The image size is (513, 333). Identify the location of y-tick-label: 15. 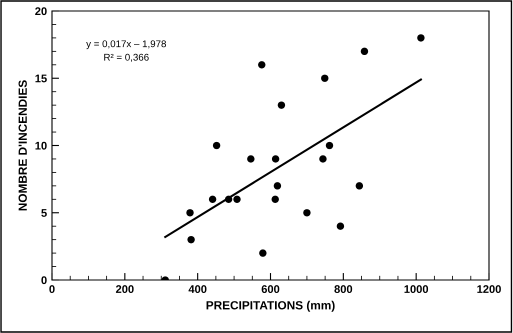
(41, 78).